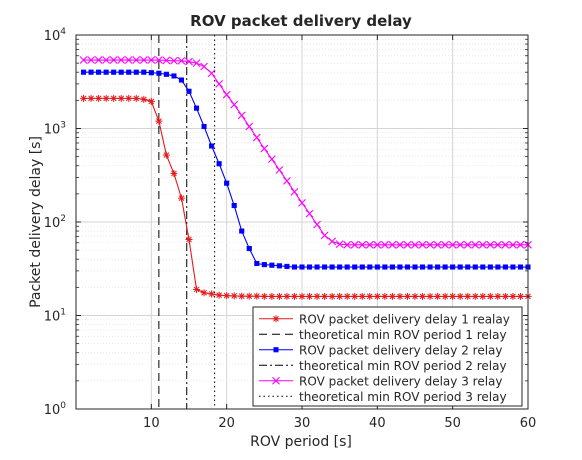 This screenshot has height=460, width=582. I want to click on legend-entry: theoretical min ROV period 2 relay, so click(383, 366).